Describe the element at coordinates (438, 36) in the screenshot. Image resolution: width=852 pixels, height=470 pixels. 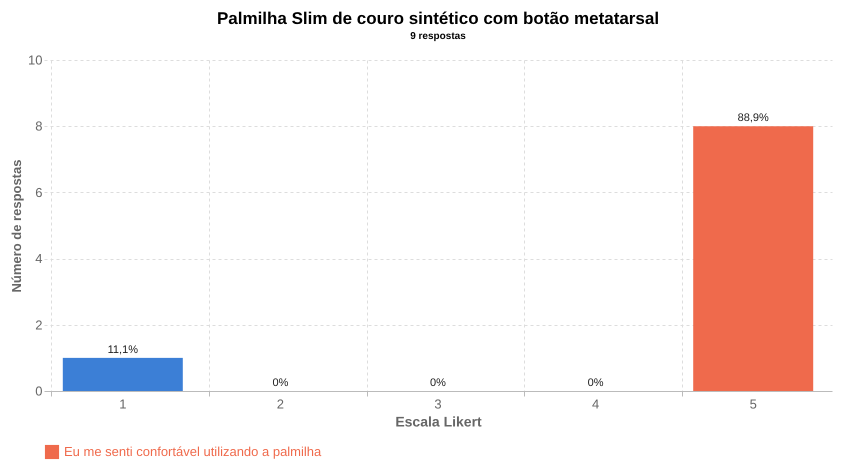
I see `chart-subtitle: 9 respostas` at that location.